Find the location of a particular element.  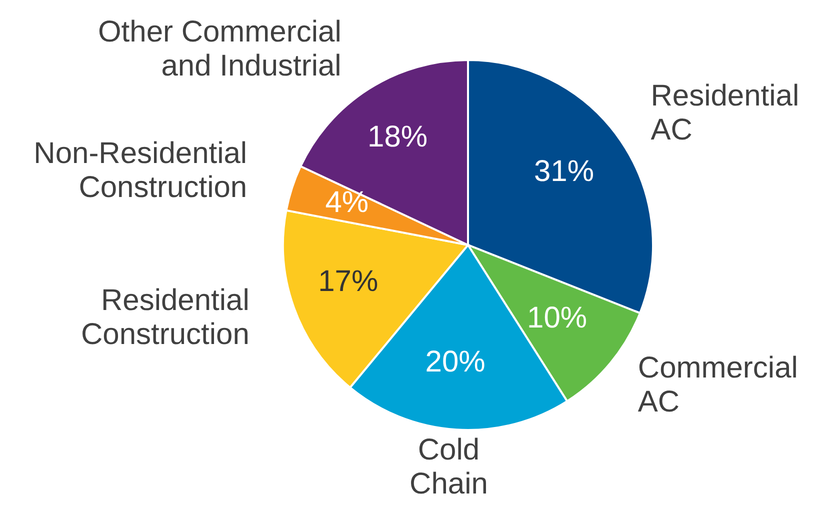

slice-label: Cold Chain is located at coordinates (449, 466).